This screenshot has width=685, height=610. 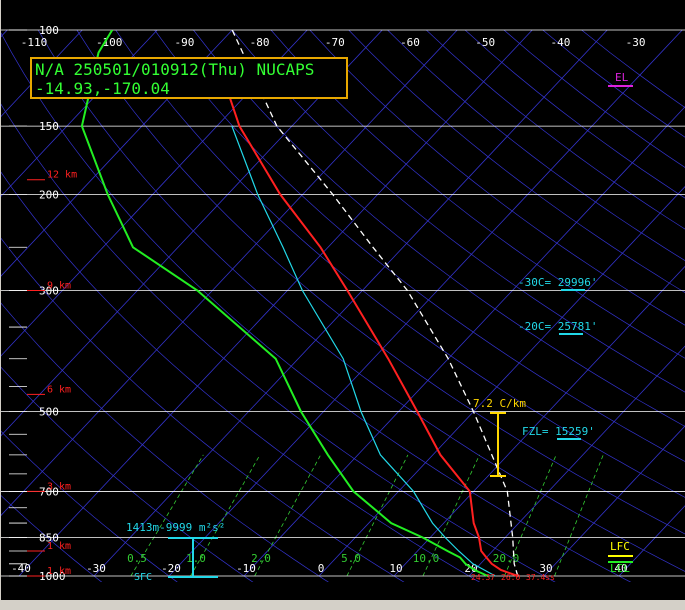 I want to click on surface-dewpoint-label: 26.0, so click(x=510, y=577).